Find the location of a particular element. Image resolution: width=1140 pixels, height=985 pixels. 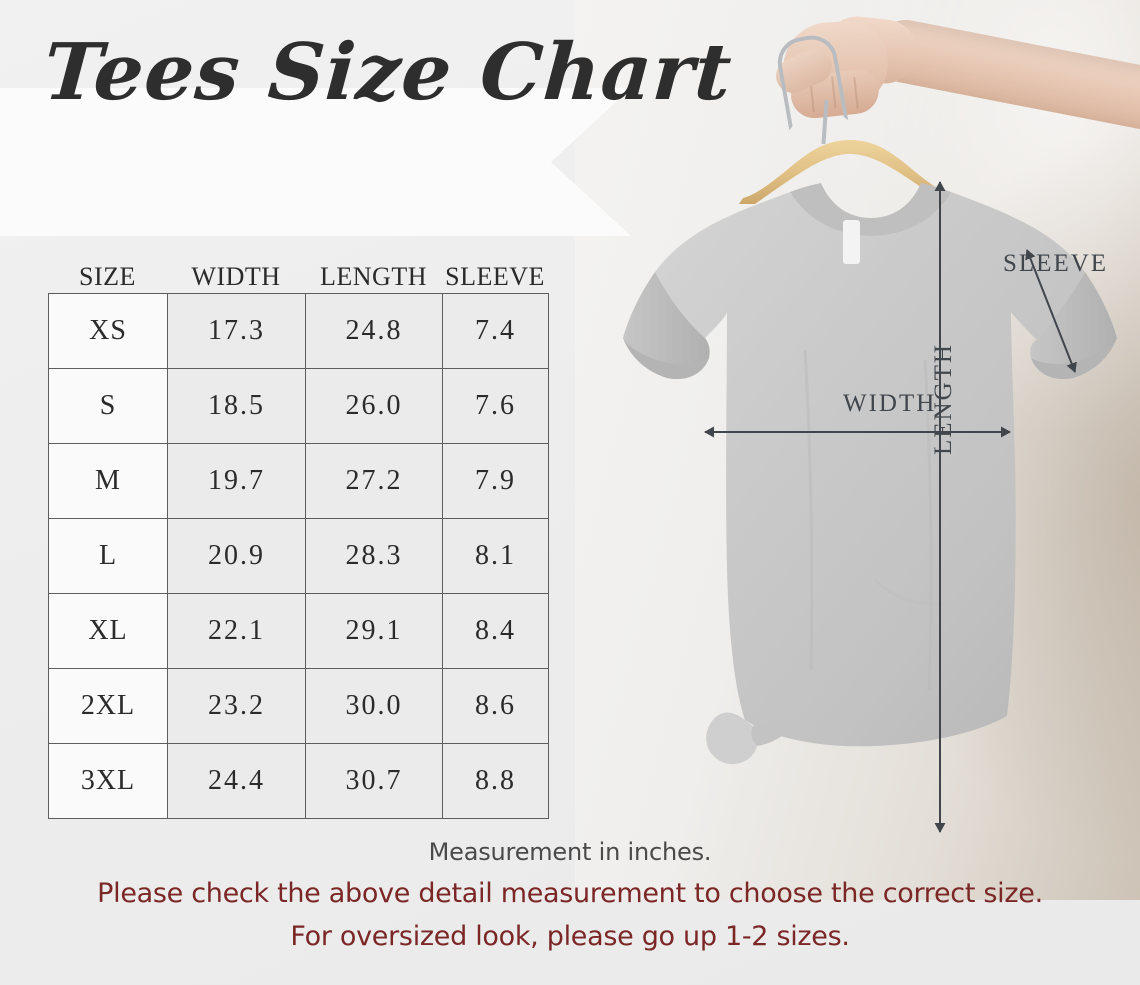

cell-length: 26.0 is located at coordinates (374, 406).